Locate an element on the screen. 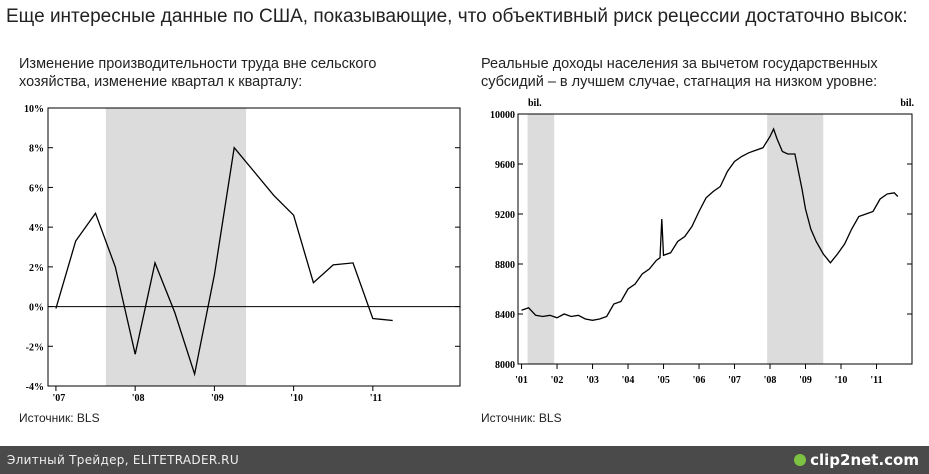 The height and width of the screenshot is (474, 929). y-tick-label: 9600 is located at coordinates (505, 165).